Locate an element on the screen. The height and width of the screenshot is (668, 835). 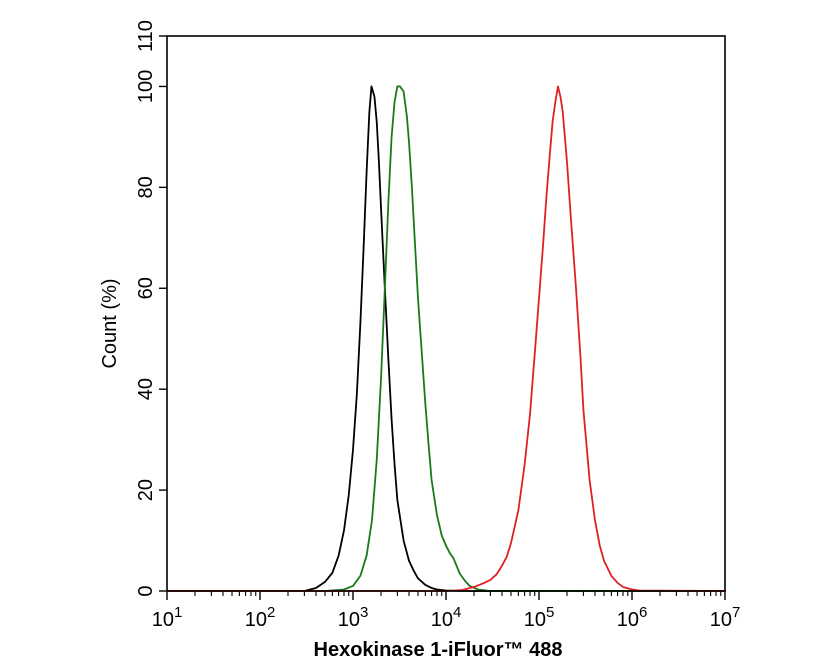
x-tick-label: 10³ is located at coordinates (353, 617).